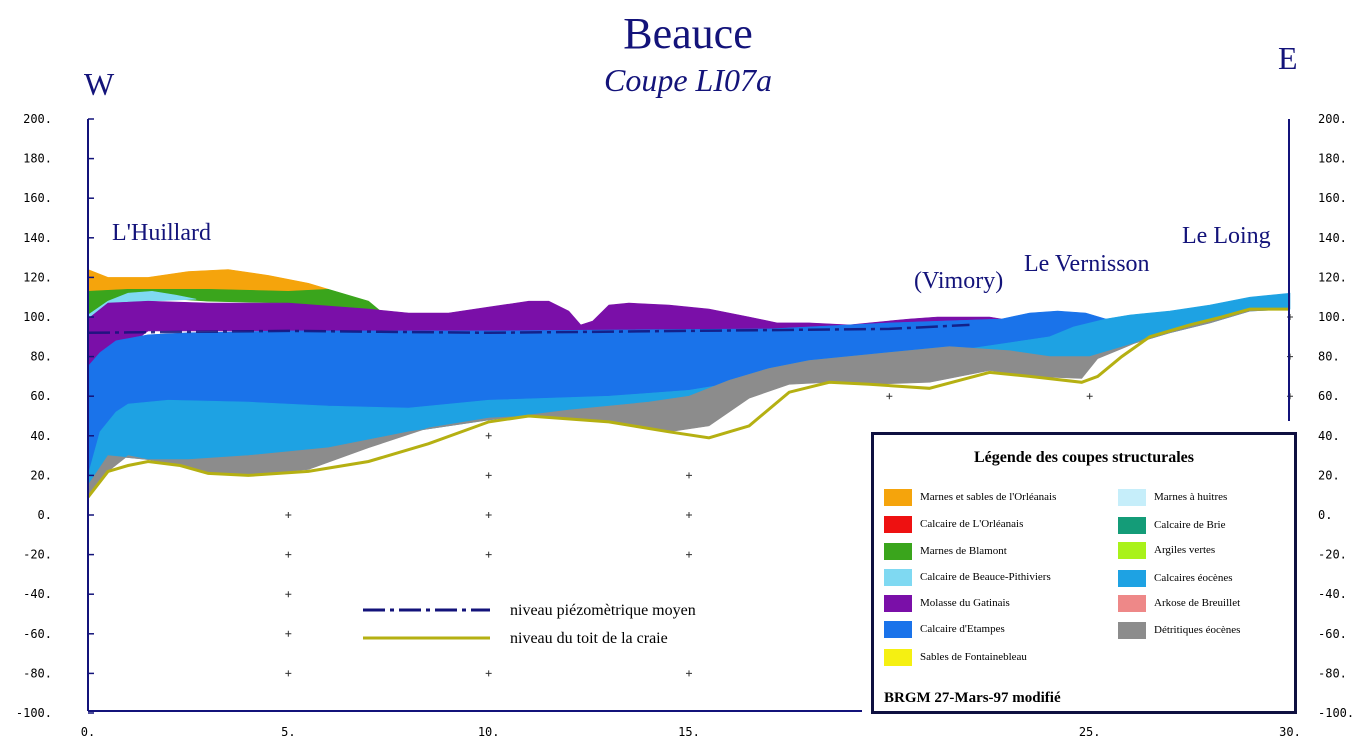 The height and width of the screenshot is (751, 1357). I want to click on figure-title: Beauce, so click(688, 33).